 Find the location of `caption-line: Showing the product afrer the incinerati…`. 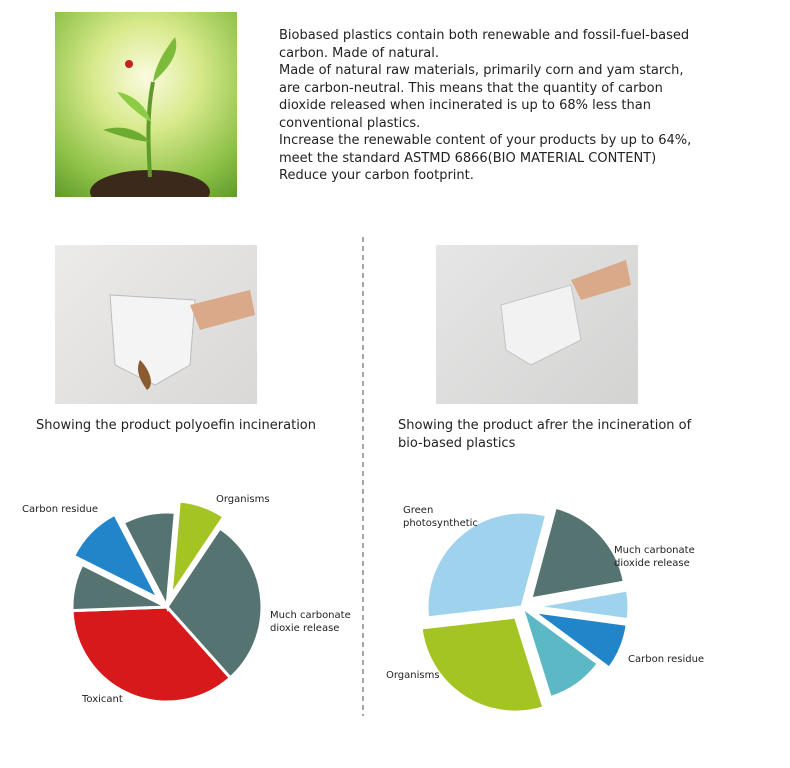

caption-line: Showing the product afrer the incinerati… is located at coordinates (545, 425).